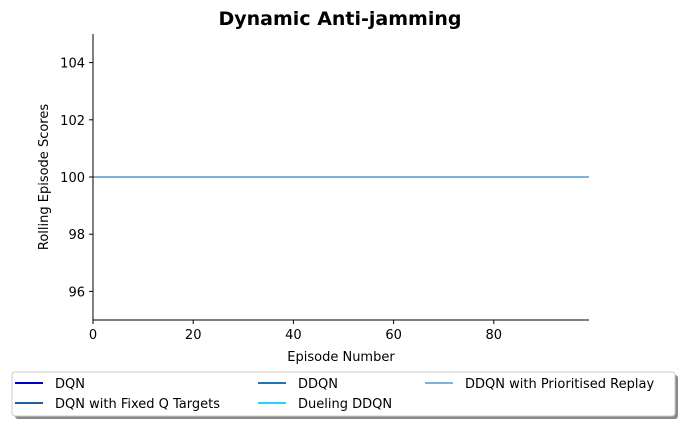 The image size is (682, 426). Describe the element at coordinates (70, 384) in the screenshot. I see `legend-label-0: DQN` at that location.